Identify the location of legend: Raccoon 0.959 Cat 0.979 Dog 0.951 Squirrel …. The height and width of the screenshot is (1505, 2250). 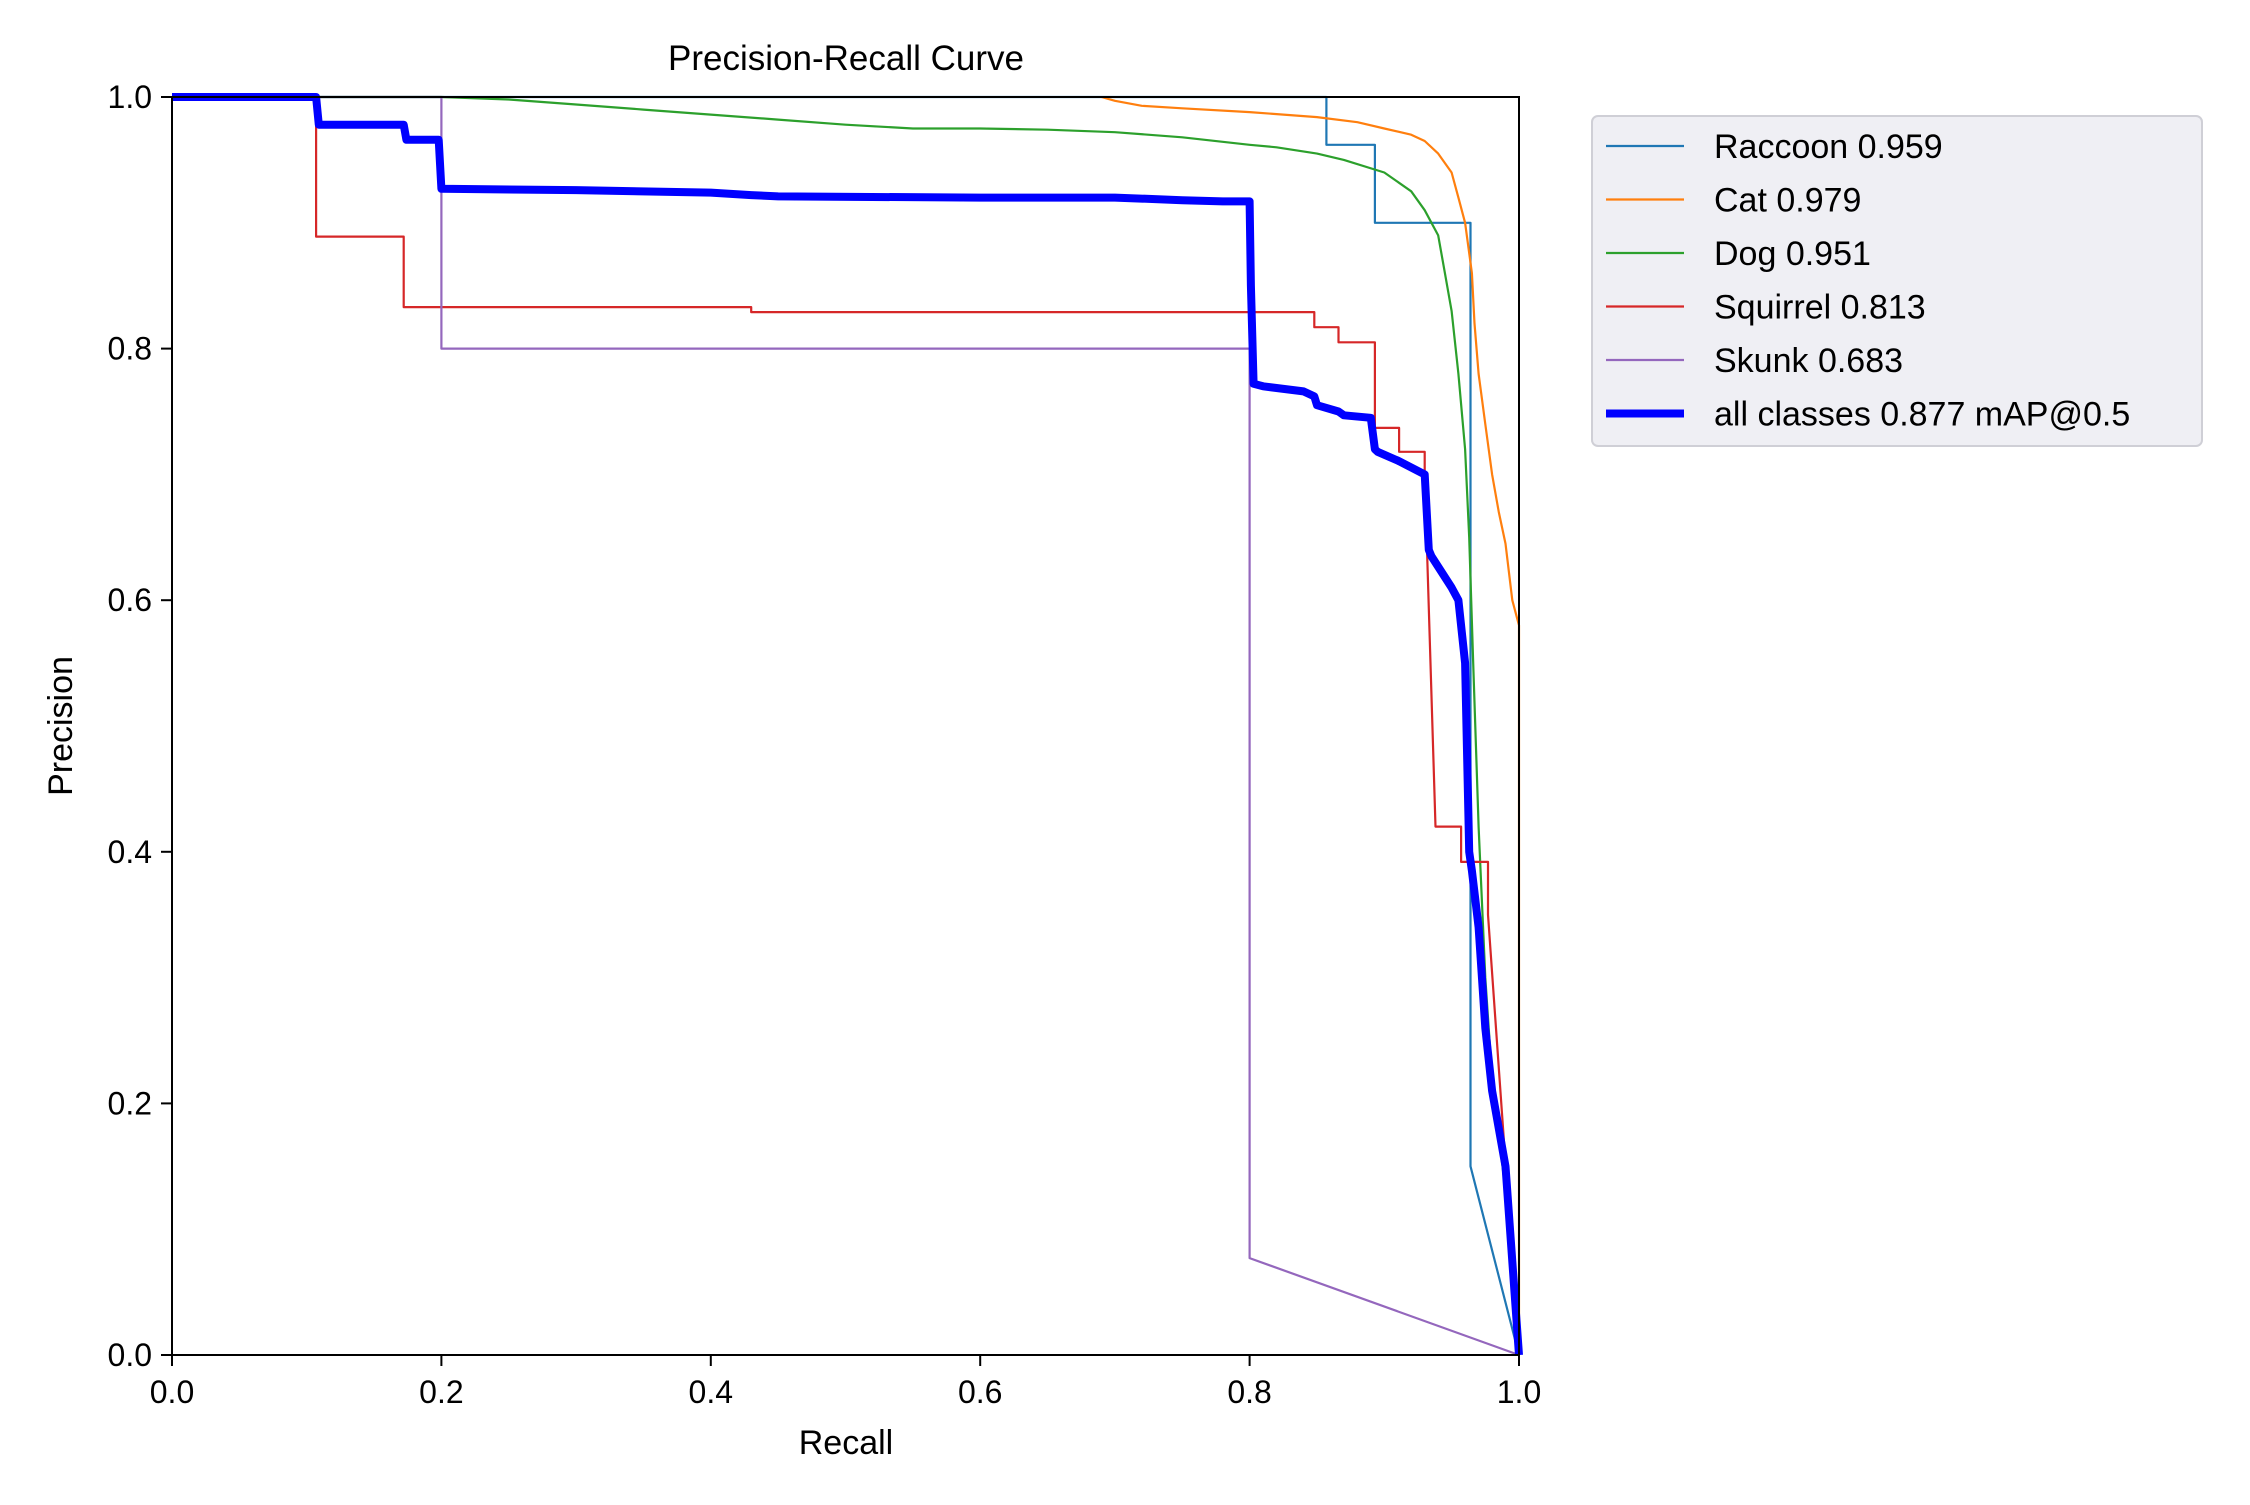
(1897, 281).